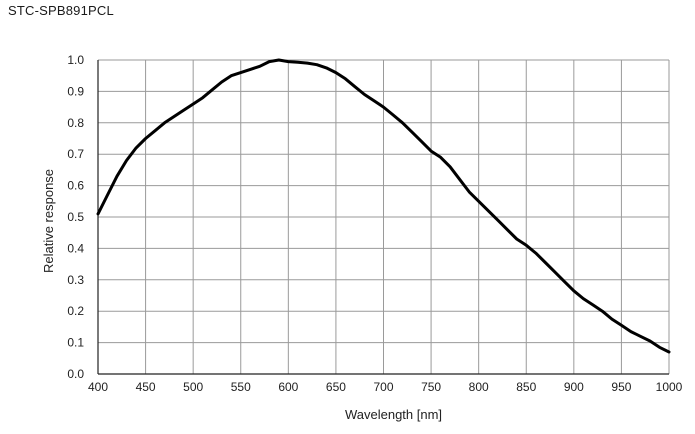  I want to click on x-tick-label: 400, so click(98, 387).